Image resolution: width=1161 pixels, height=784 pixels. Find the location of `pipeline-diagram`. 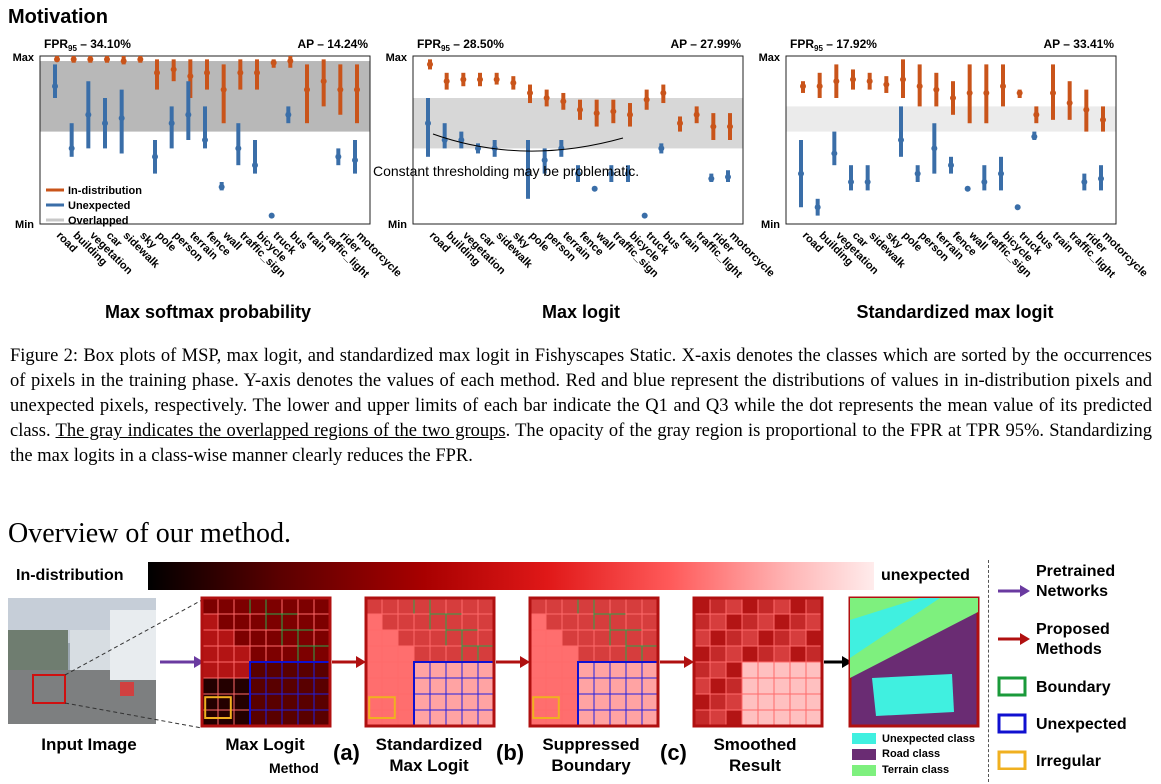

pipeline-diagram is located at coordinates (494, 662).